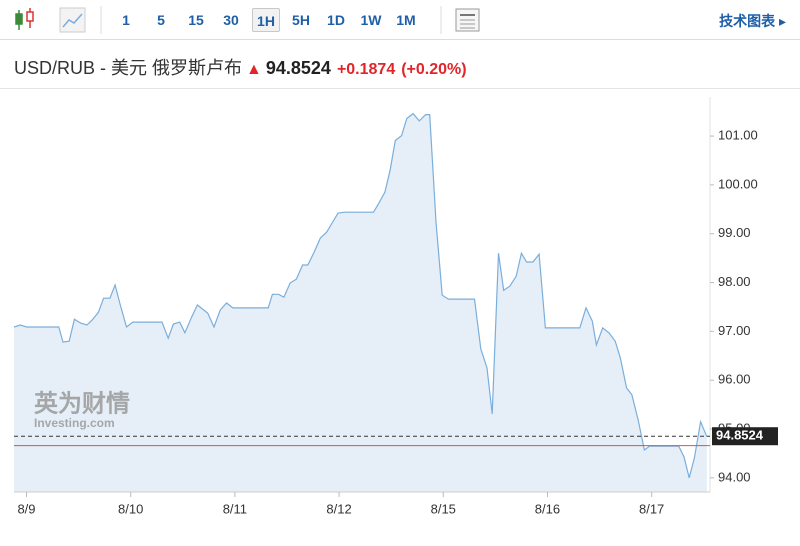  What do you see at coordinates (336, 20) in the screenshot?
I see `interval-button: 1D` at bounding box center [336, 20].